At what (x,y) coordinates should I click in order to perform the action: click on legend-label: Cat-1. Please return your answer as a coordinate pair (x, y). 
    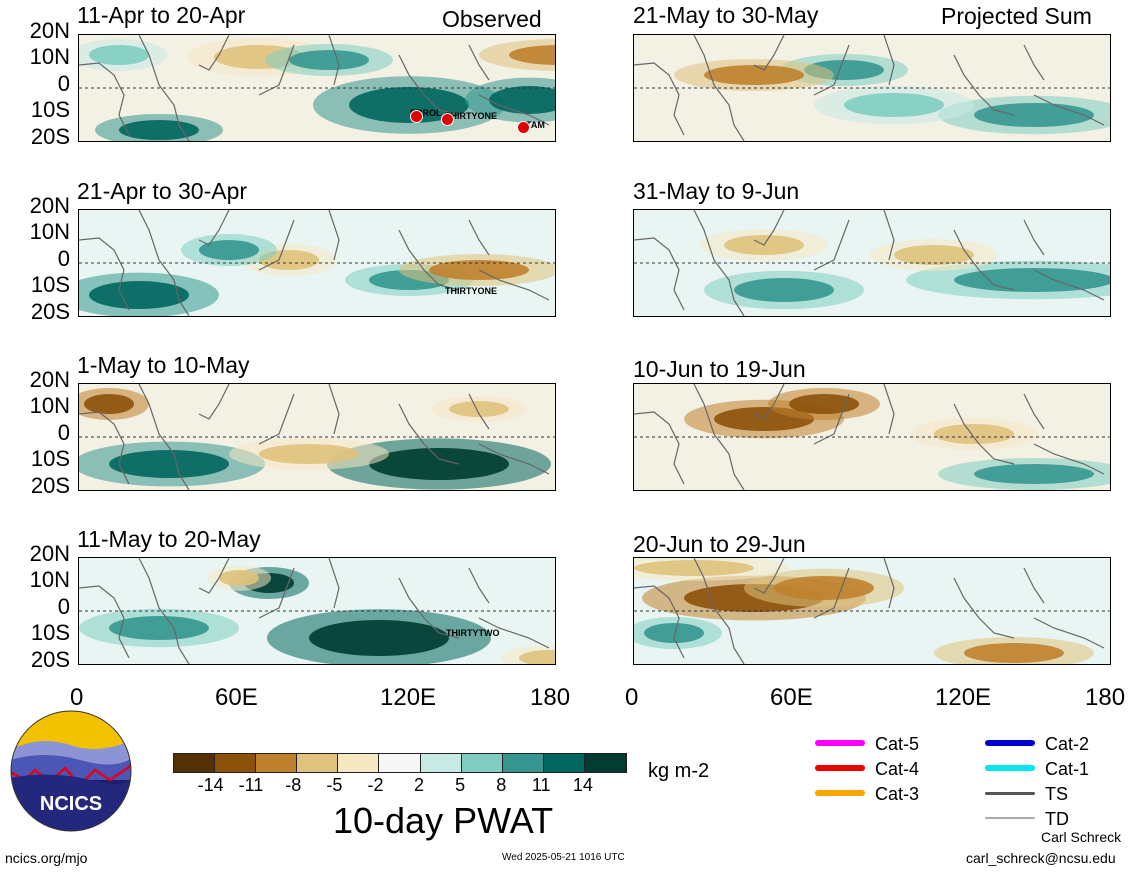
    Looking at the image, I should click on (1067, 769).